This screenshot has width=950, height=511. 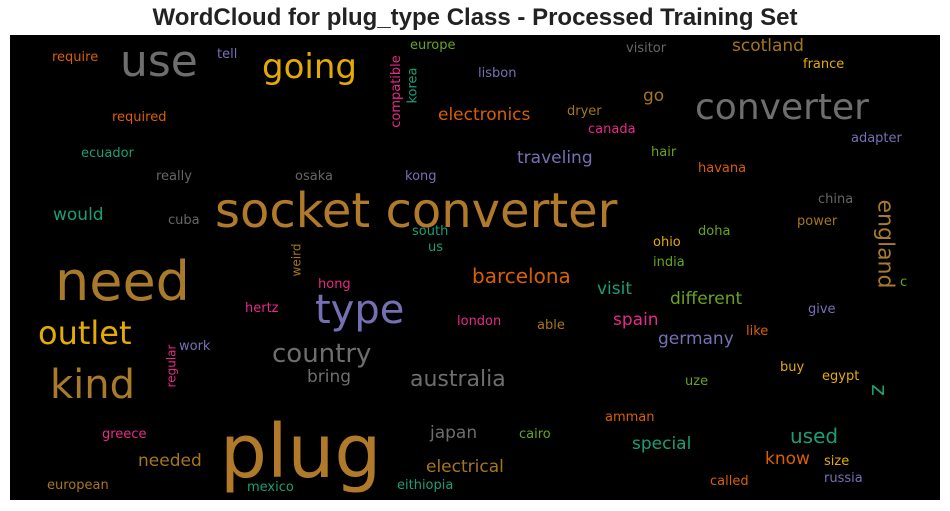 What do you see at coordinates (697, 381) in the screenshot?
I see `word-uze: uze` at bounding box center [697, 381].